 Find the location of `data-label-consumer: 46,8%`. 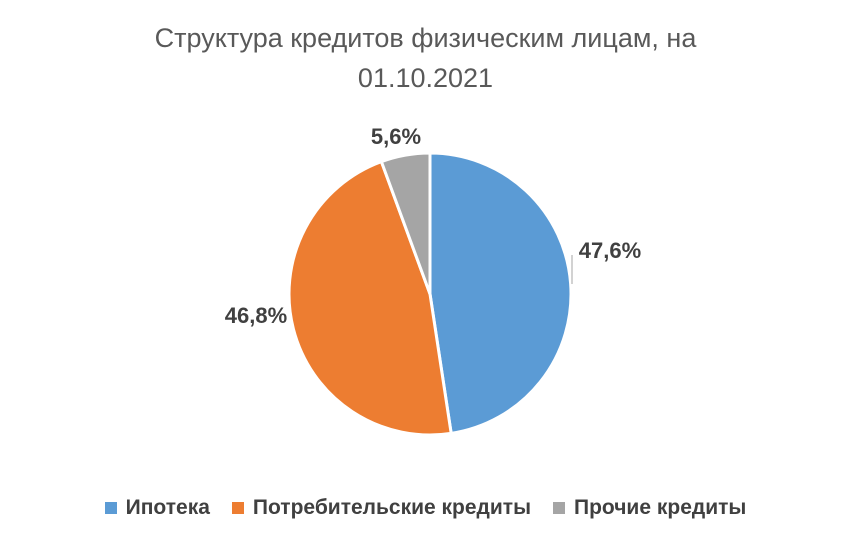

data-label-consumer: 46,8% is located at coordinates (256, 315).